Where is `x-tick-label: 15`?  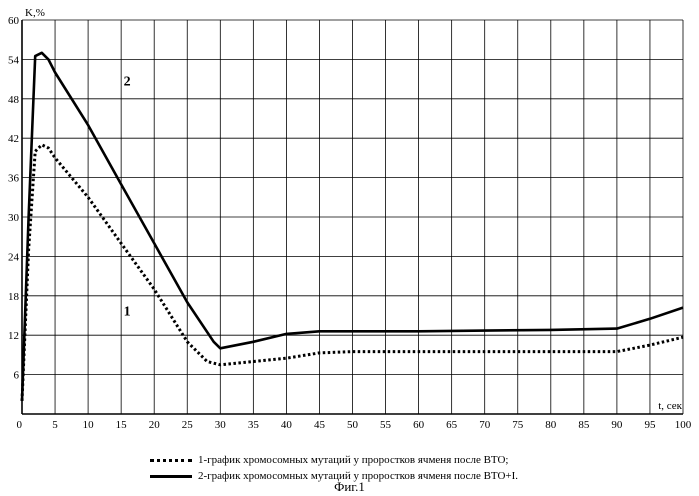 x-tick-label: 15 is located at coordinates (122, 425).